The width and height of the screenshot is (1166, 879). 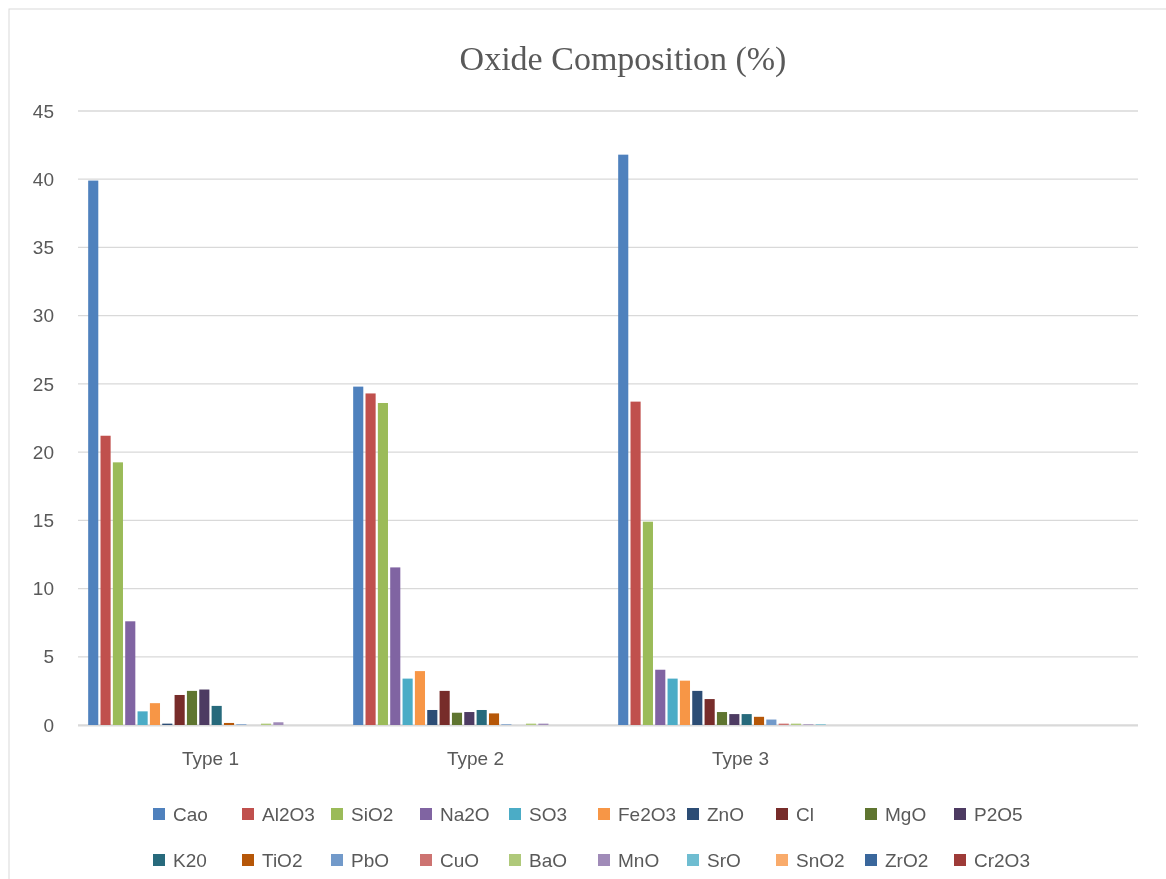 I want to click on legend-label: Cao, so click(x=190, y=814).